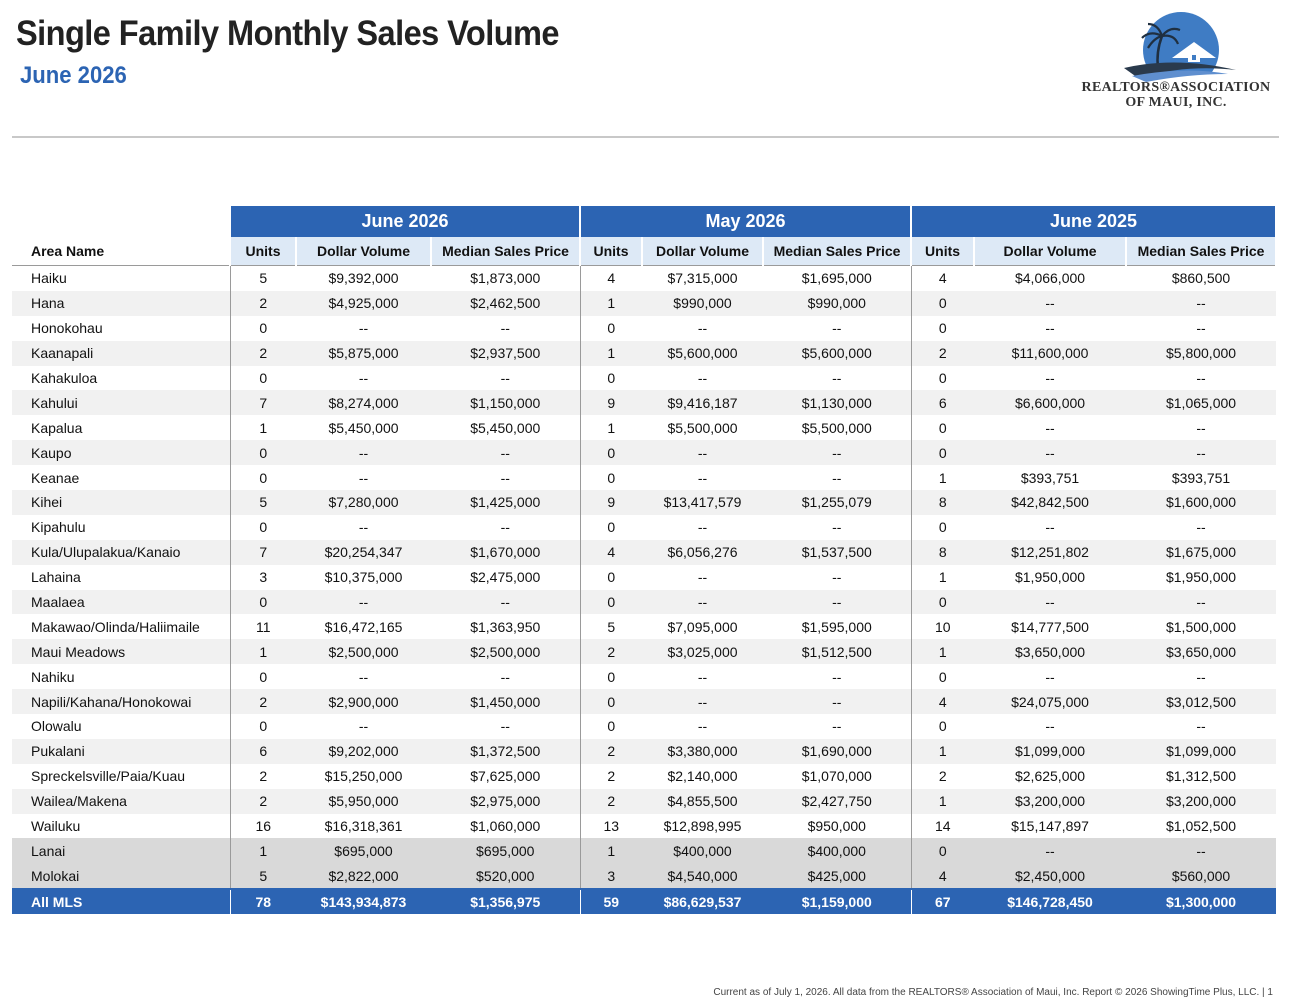 This screenshot has height=1008, width=1299. I want to click on dollar-volume-cell: $13,417,579, so click(702, 502).